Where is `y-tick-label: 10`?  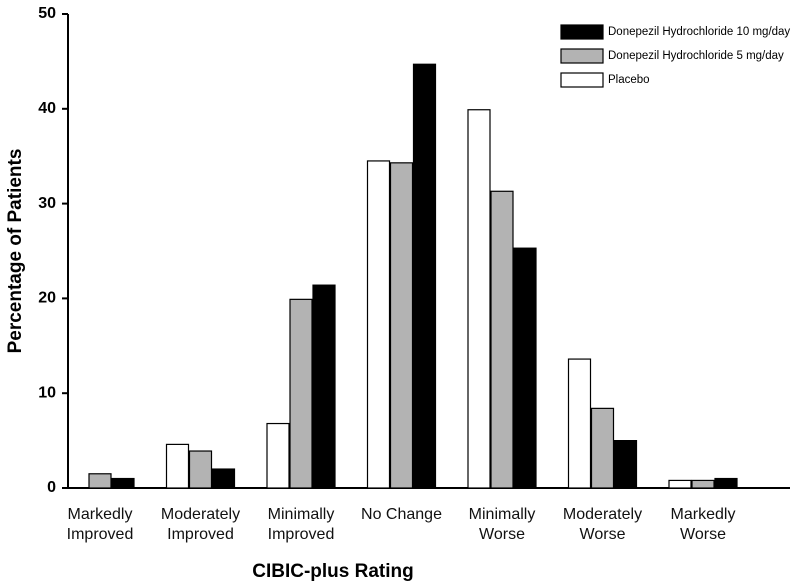 y-tick-label: 10 is located at coordinates (47, 392).